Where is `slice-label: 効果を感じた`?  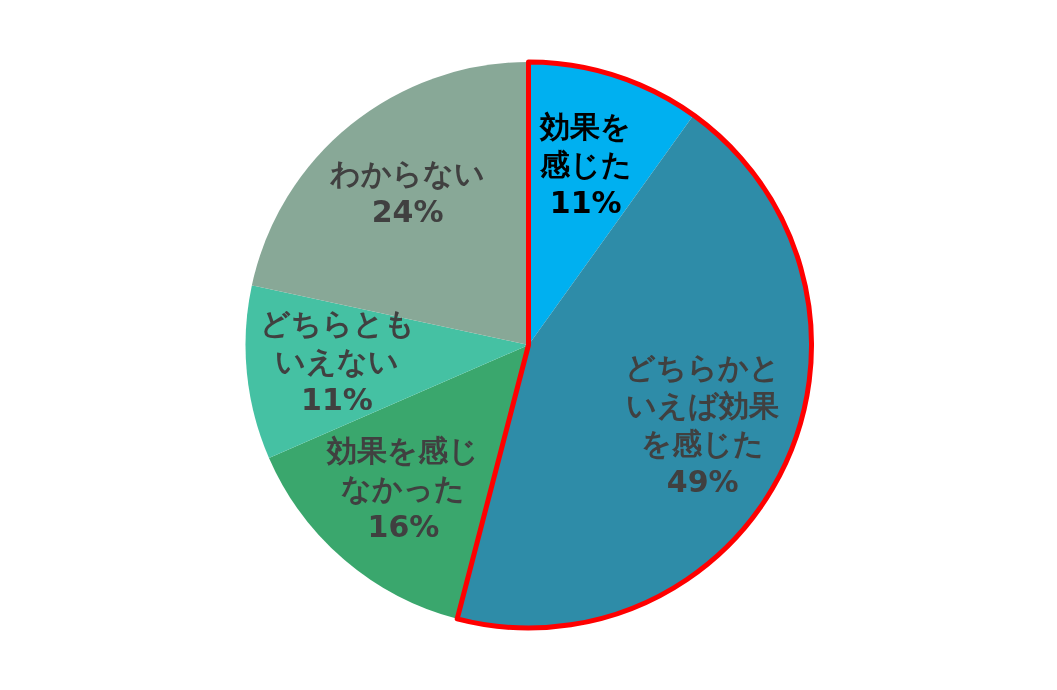
slice-label: 効果を感じた is located at coordinates (585, 145).